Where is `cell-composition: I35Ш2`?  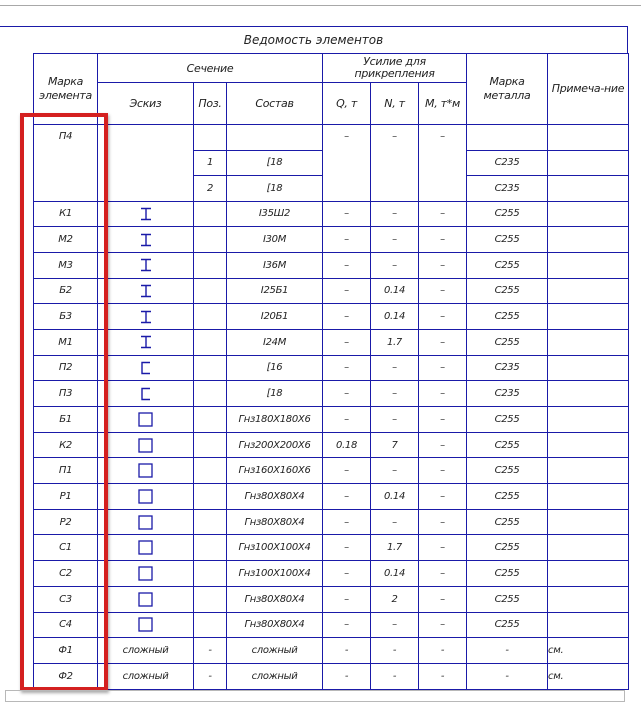
cell-composition: I35Ш2 is located at coordinates (274, 214).